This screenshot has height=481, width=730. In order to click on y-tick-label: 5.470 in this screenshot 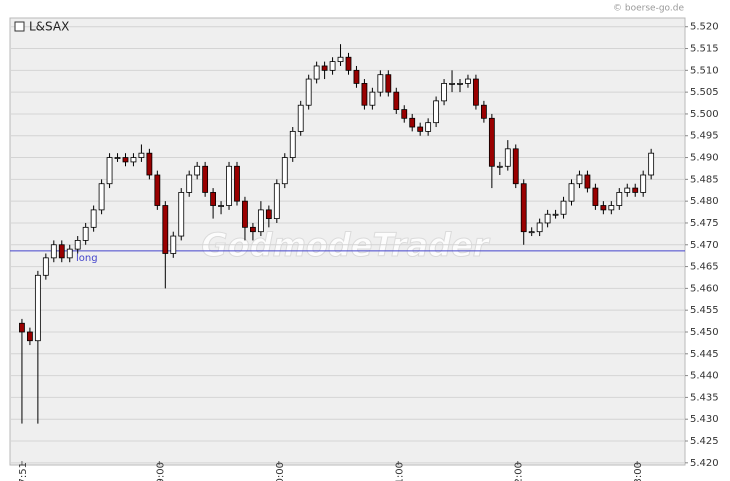, I will do `click(704, 245)`.